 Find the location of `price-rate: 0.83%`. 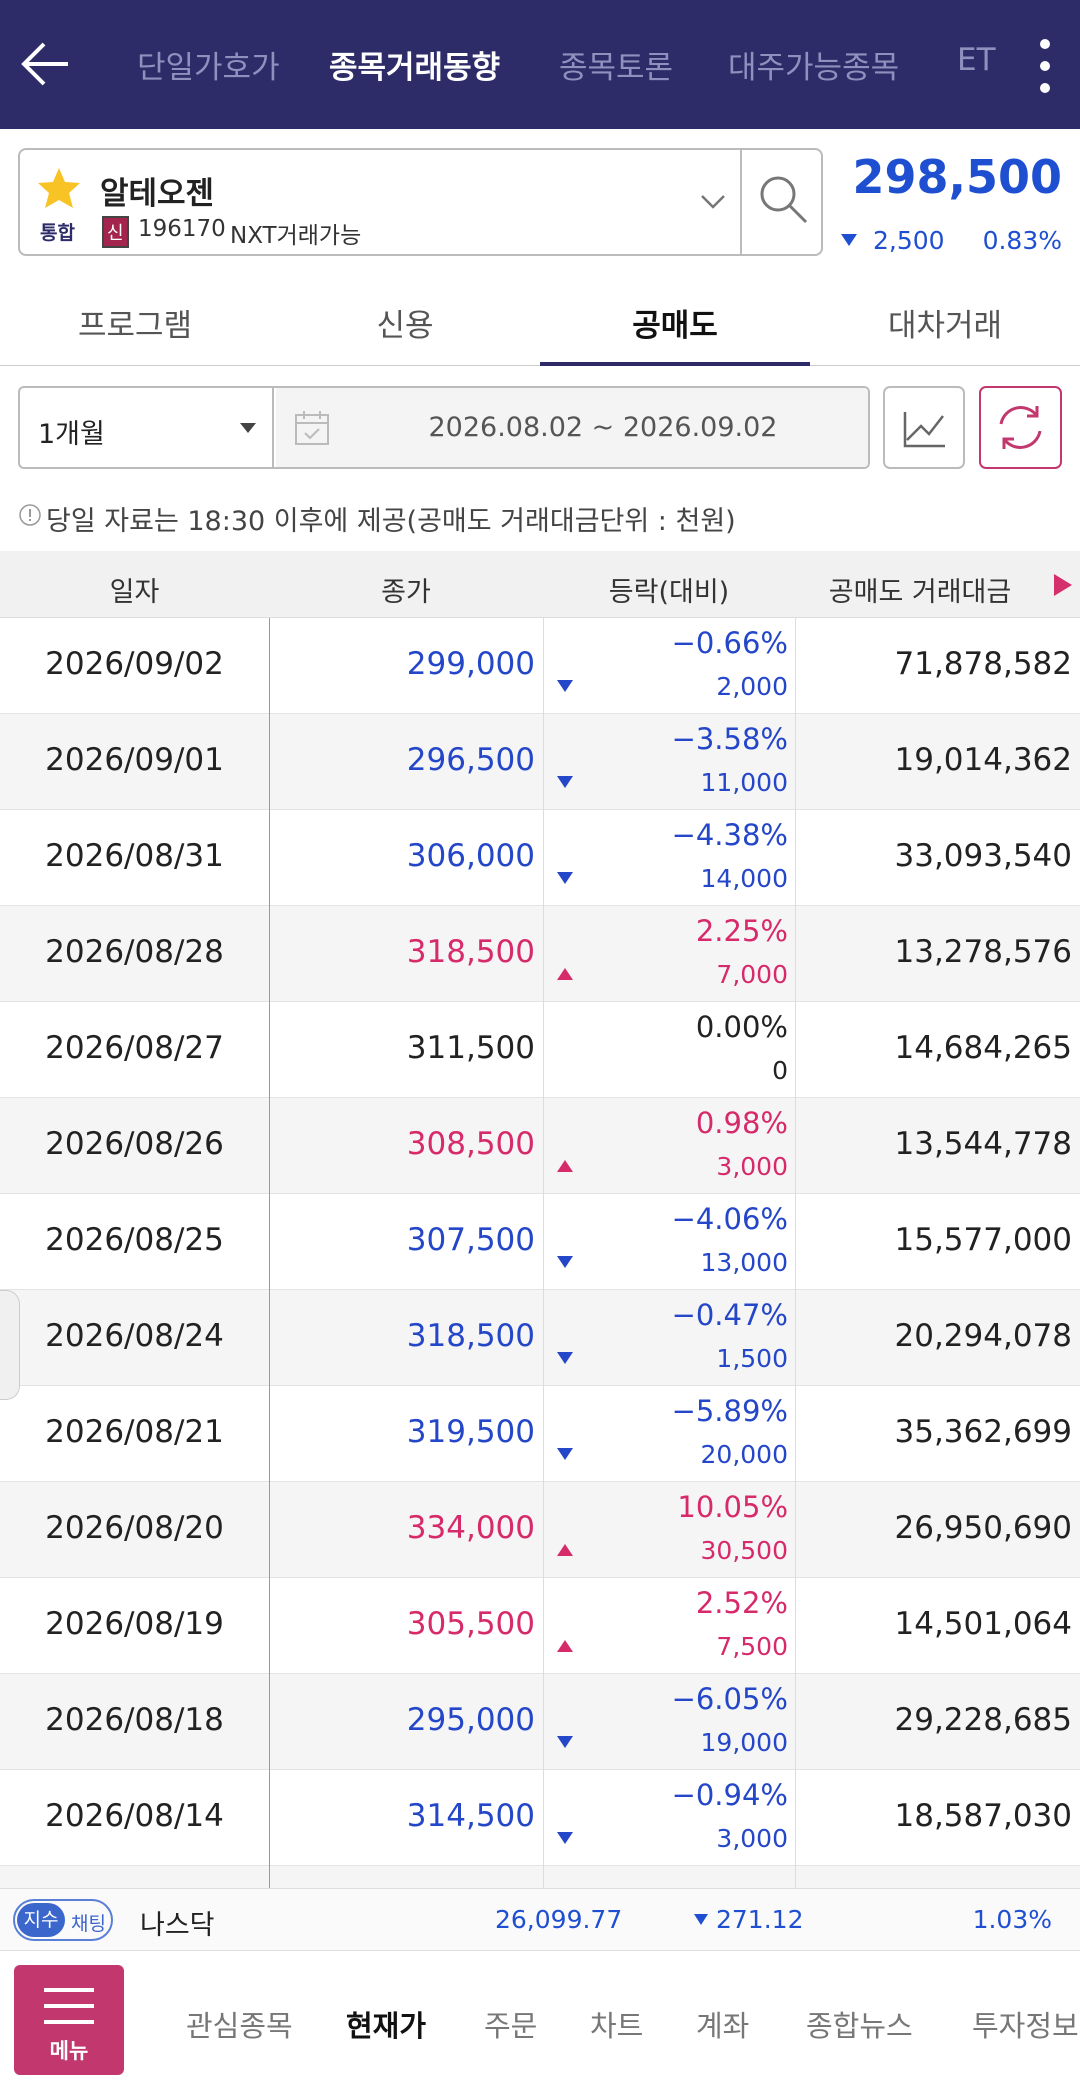

price-rate: 0.83% is located at coordinates (1022, 240).